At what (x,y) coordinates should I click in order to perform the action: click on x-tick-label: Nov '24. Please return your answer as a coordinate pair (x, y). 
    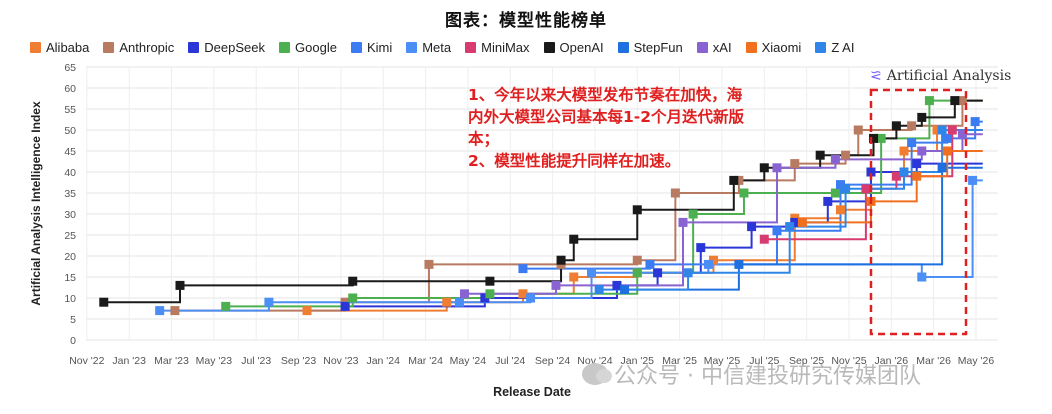
    Looking at the image, I should click on (594, 361).